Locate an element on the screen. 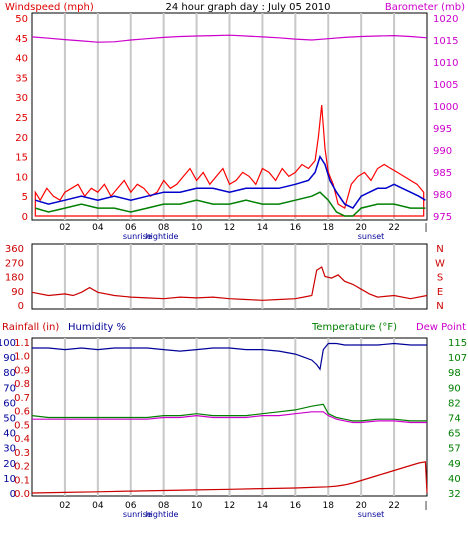 This screenshot has width=468, height=559. wind-panel-x-tick: 02 is located at coordinates (64, 228).